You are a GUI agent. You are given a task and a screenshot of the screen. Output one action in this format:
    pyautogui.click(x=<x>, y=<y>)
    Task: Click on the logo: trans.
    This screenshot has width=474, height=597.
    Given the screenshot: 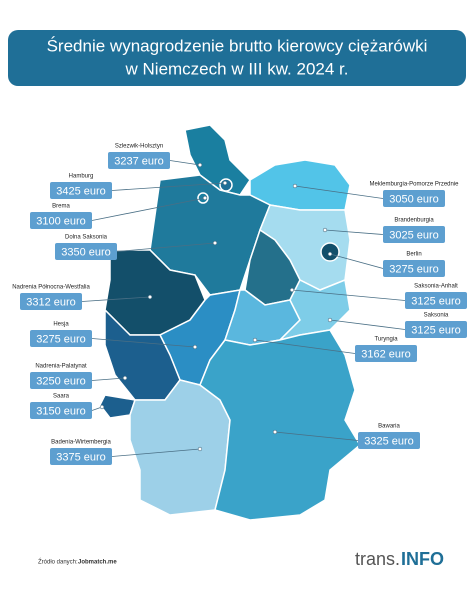 What is the action you would take?
    pyautogui.click(x=377, y=559)
    